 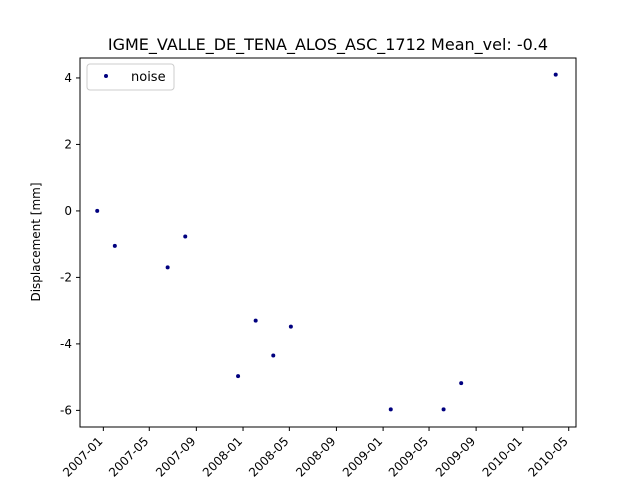 What do you see at coordinates (175, 456) in the screenshot?
I see `x-tick-label: 2007-09` at bounding box center [175, 456].